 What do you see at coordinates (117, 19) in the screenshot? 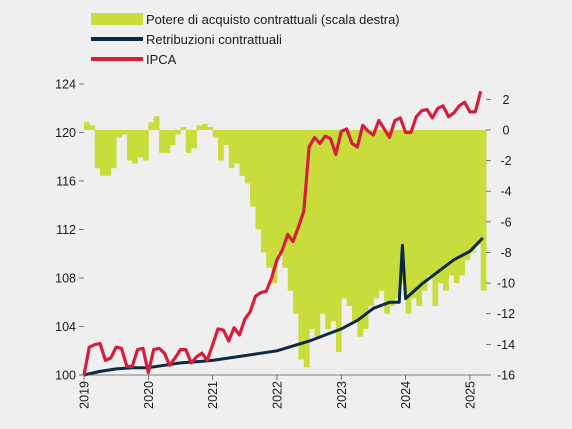
I see `legend-swatch` at bounding box center [117, 19].